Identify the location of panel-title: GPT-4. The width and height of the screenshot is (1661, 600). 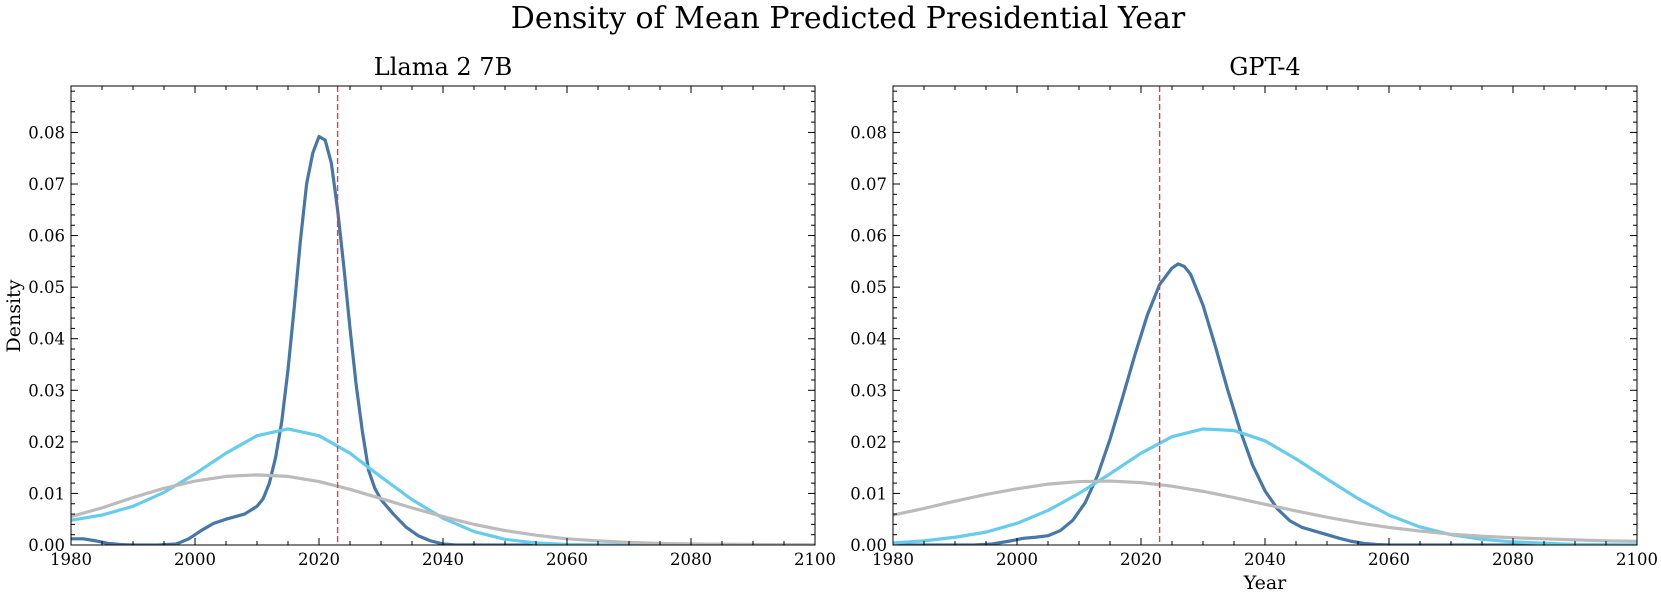
(1265, 67).